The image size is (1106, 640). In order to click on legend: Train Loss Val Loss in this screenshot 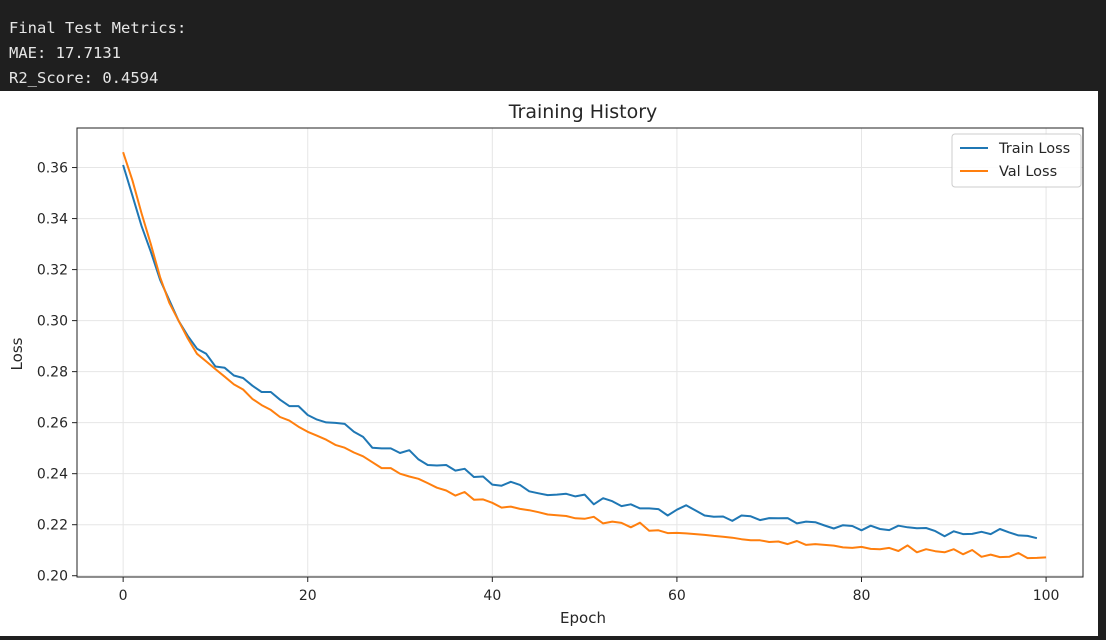, I will do `click(1016, 160)`.